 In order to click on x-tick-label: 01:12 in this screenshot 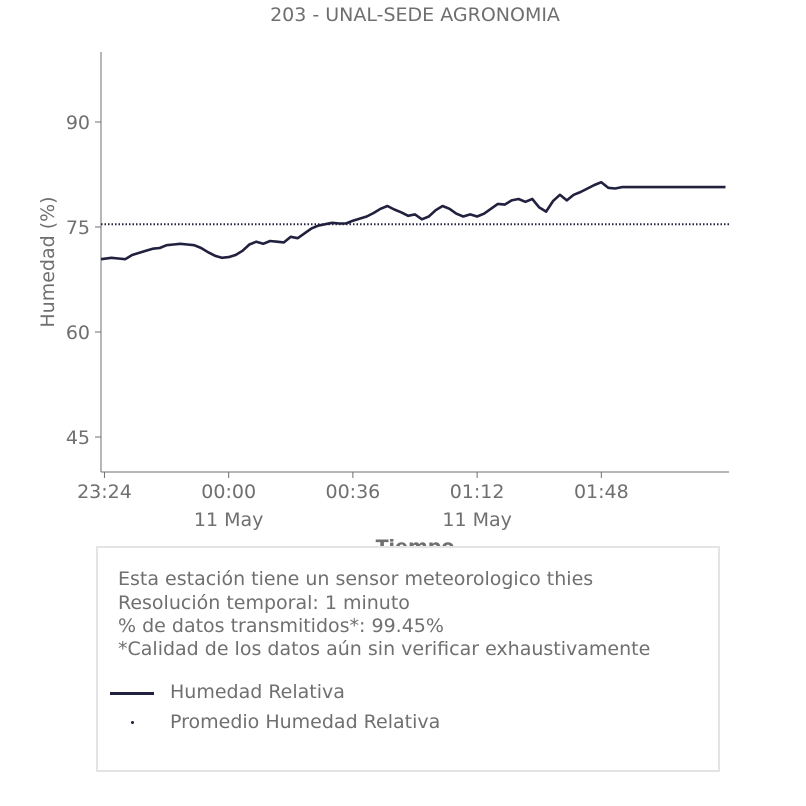, I will do `click(477, 492)`.